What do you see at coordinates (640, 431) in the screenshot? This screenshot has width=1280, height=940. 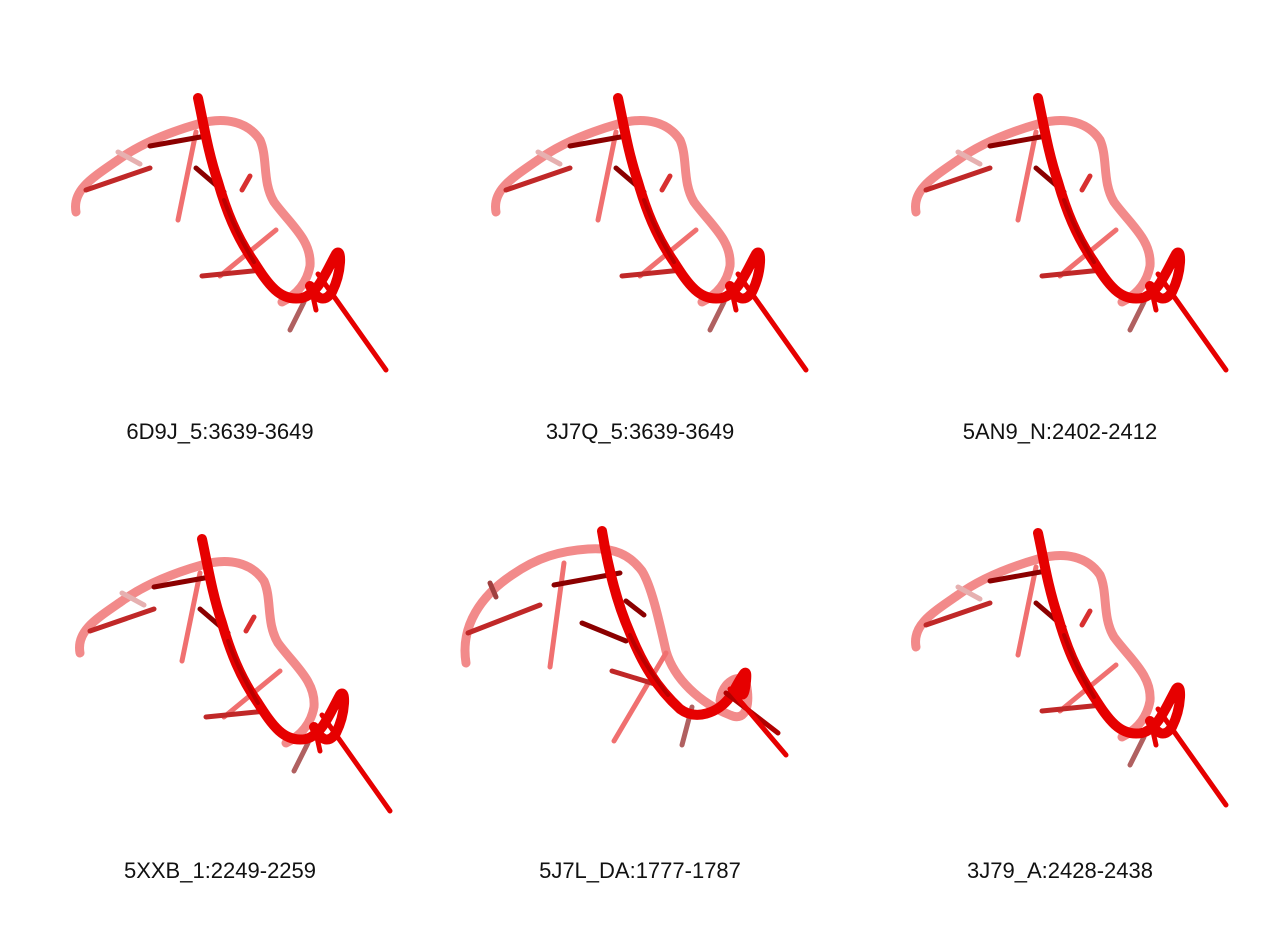 I see `structure-label: 3J7Q_5:3639-3649` at bounding box center [640, 431].